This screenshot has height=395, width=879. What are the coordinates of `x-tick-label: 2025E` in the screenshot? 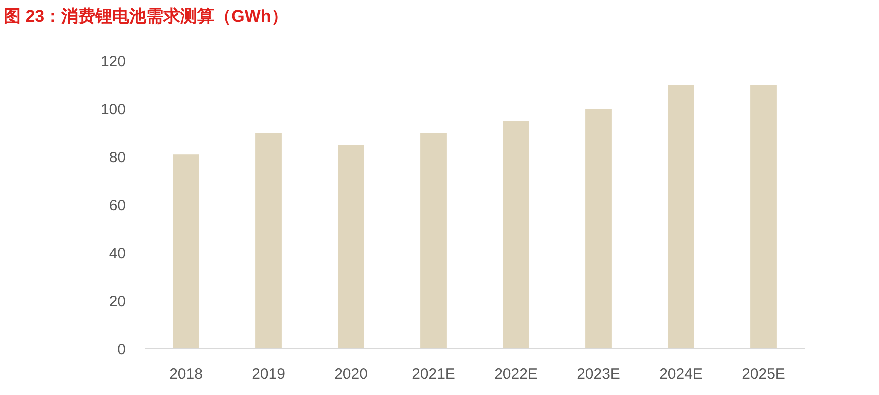 It's located at (764, 374).